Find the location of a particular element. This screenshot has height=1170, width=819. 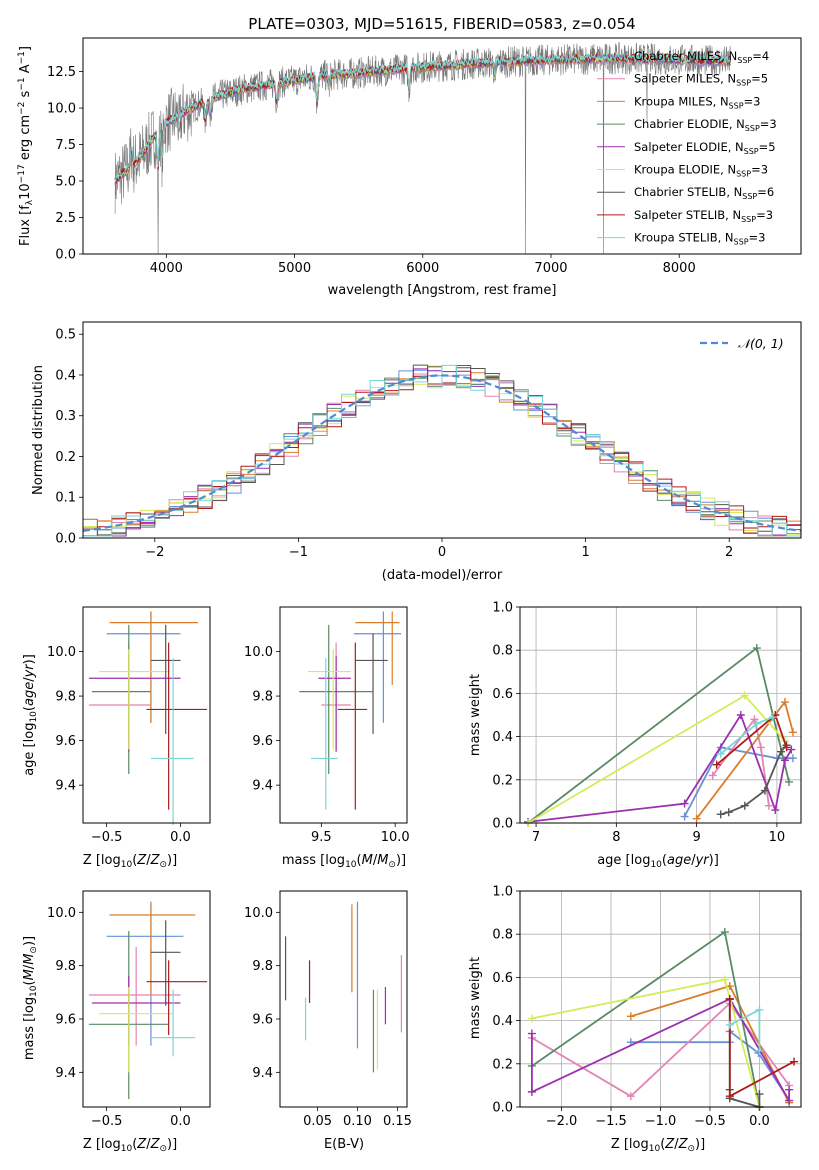

weight-vs-age-panel: 7 8 9 10 0.0 0.2 0.4 0.6 0.8 1.0 is located at coordinates (647, 723).